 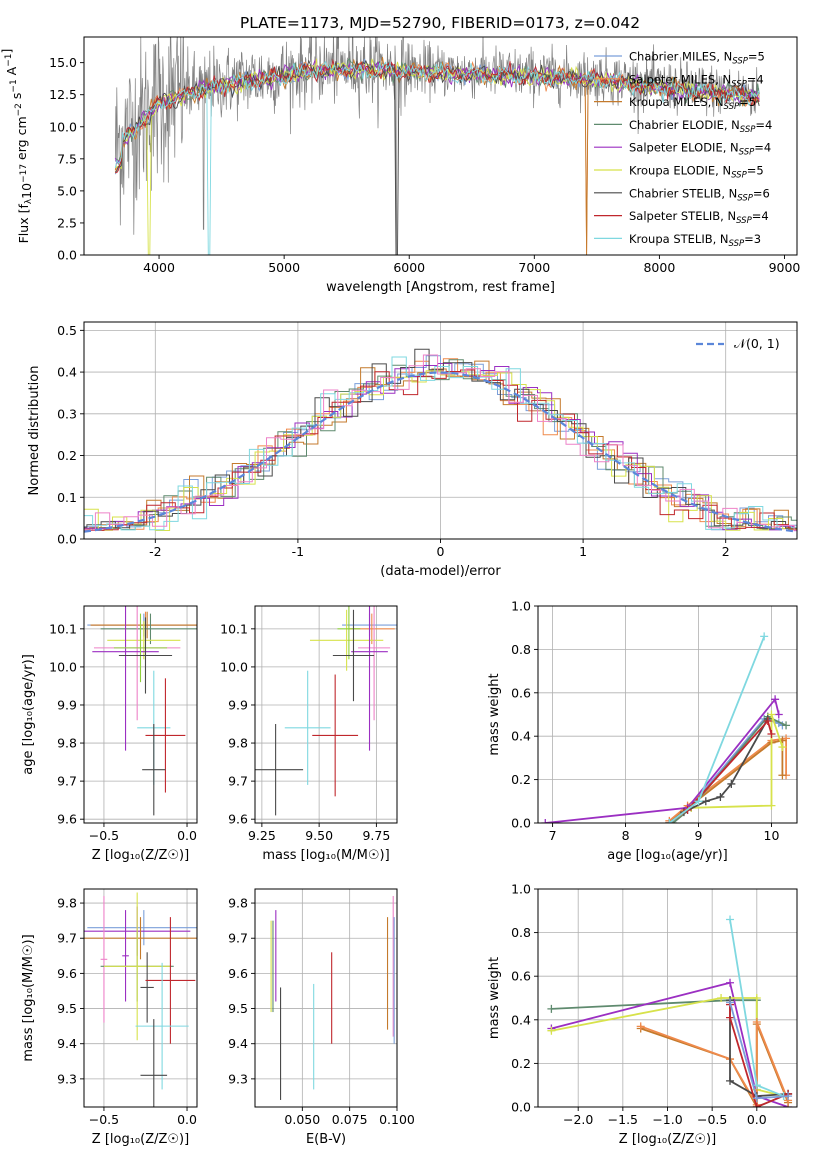 I want to click on x-tick-label: -1, so click(x=298, y=551).